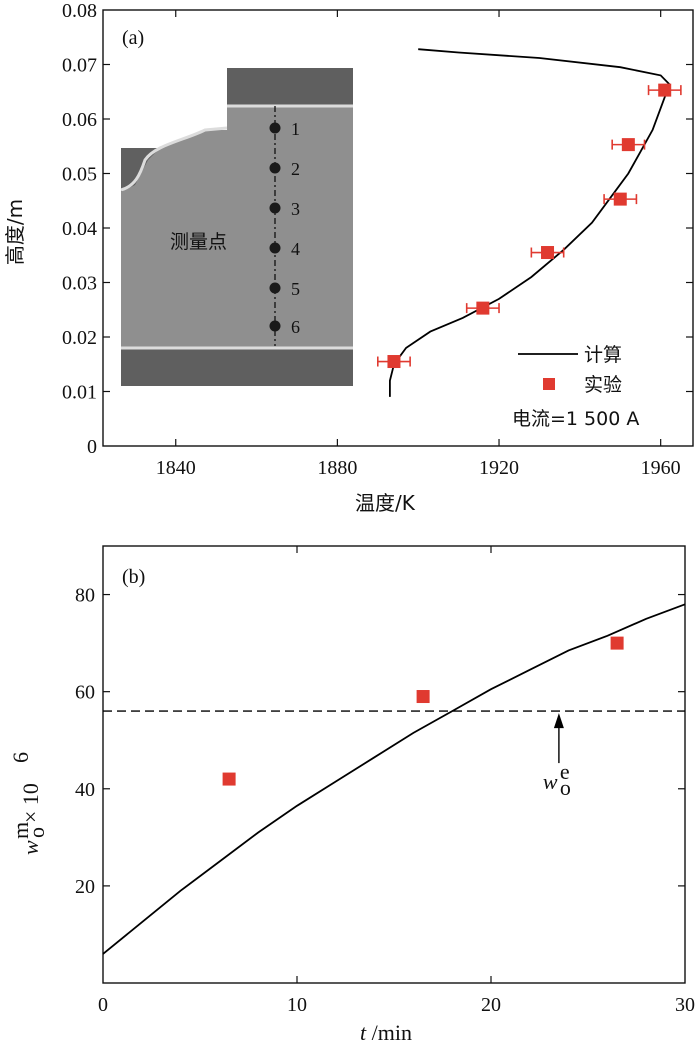 Image resolution: width=700 pixels, height=1045 pixels. I want to click on legend-marker-swatch, so click(549, 384).